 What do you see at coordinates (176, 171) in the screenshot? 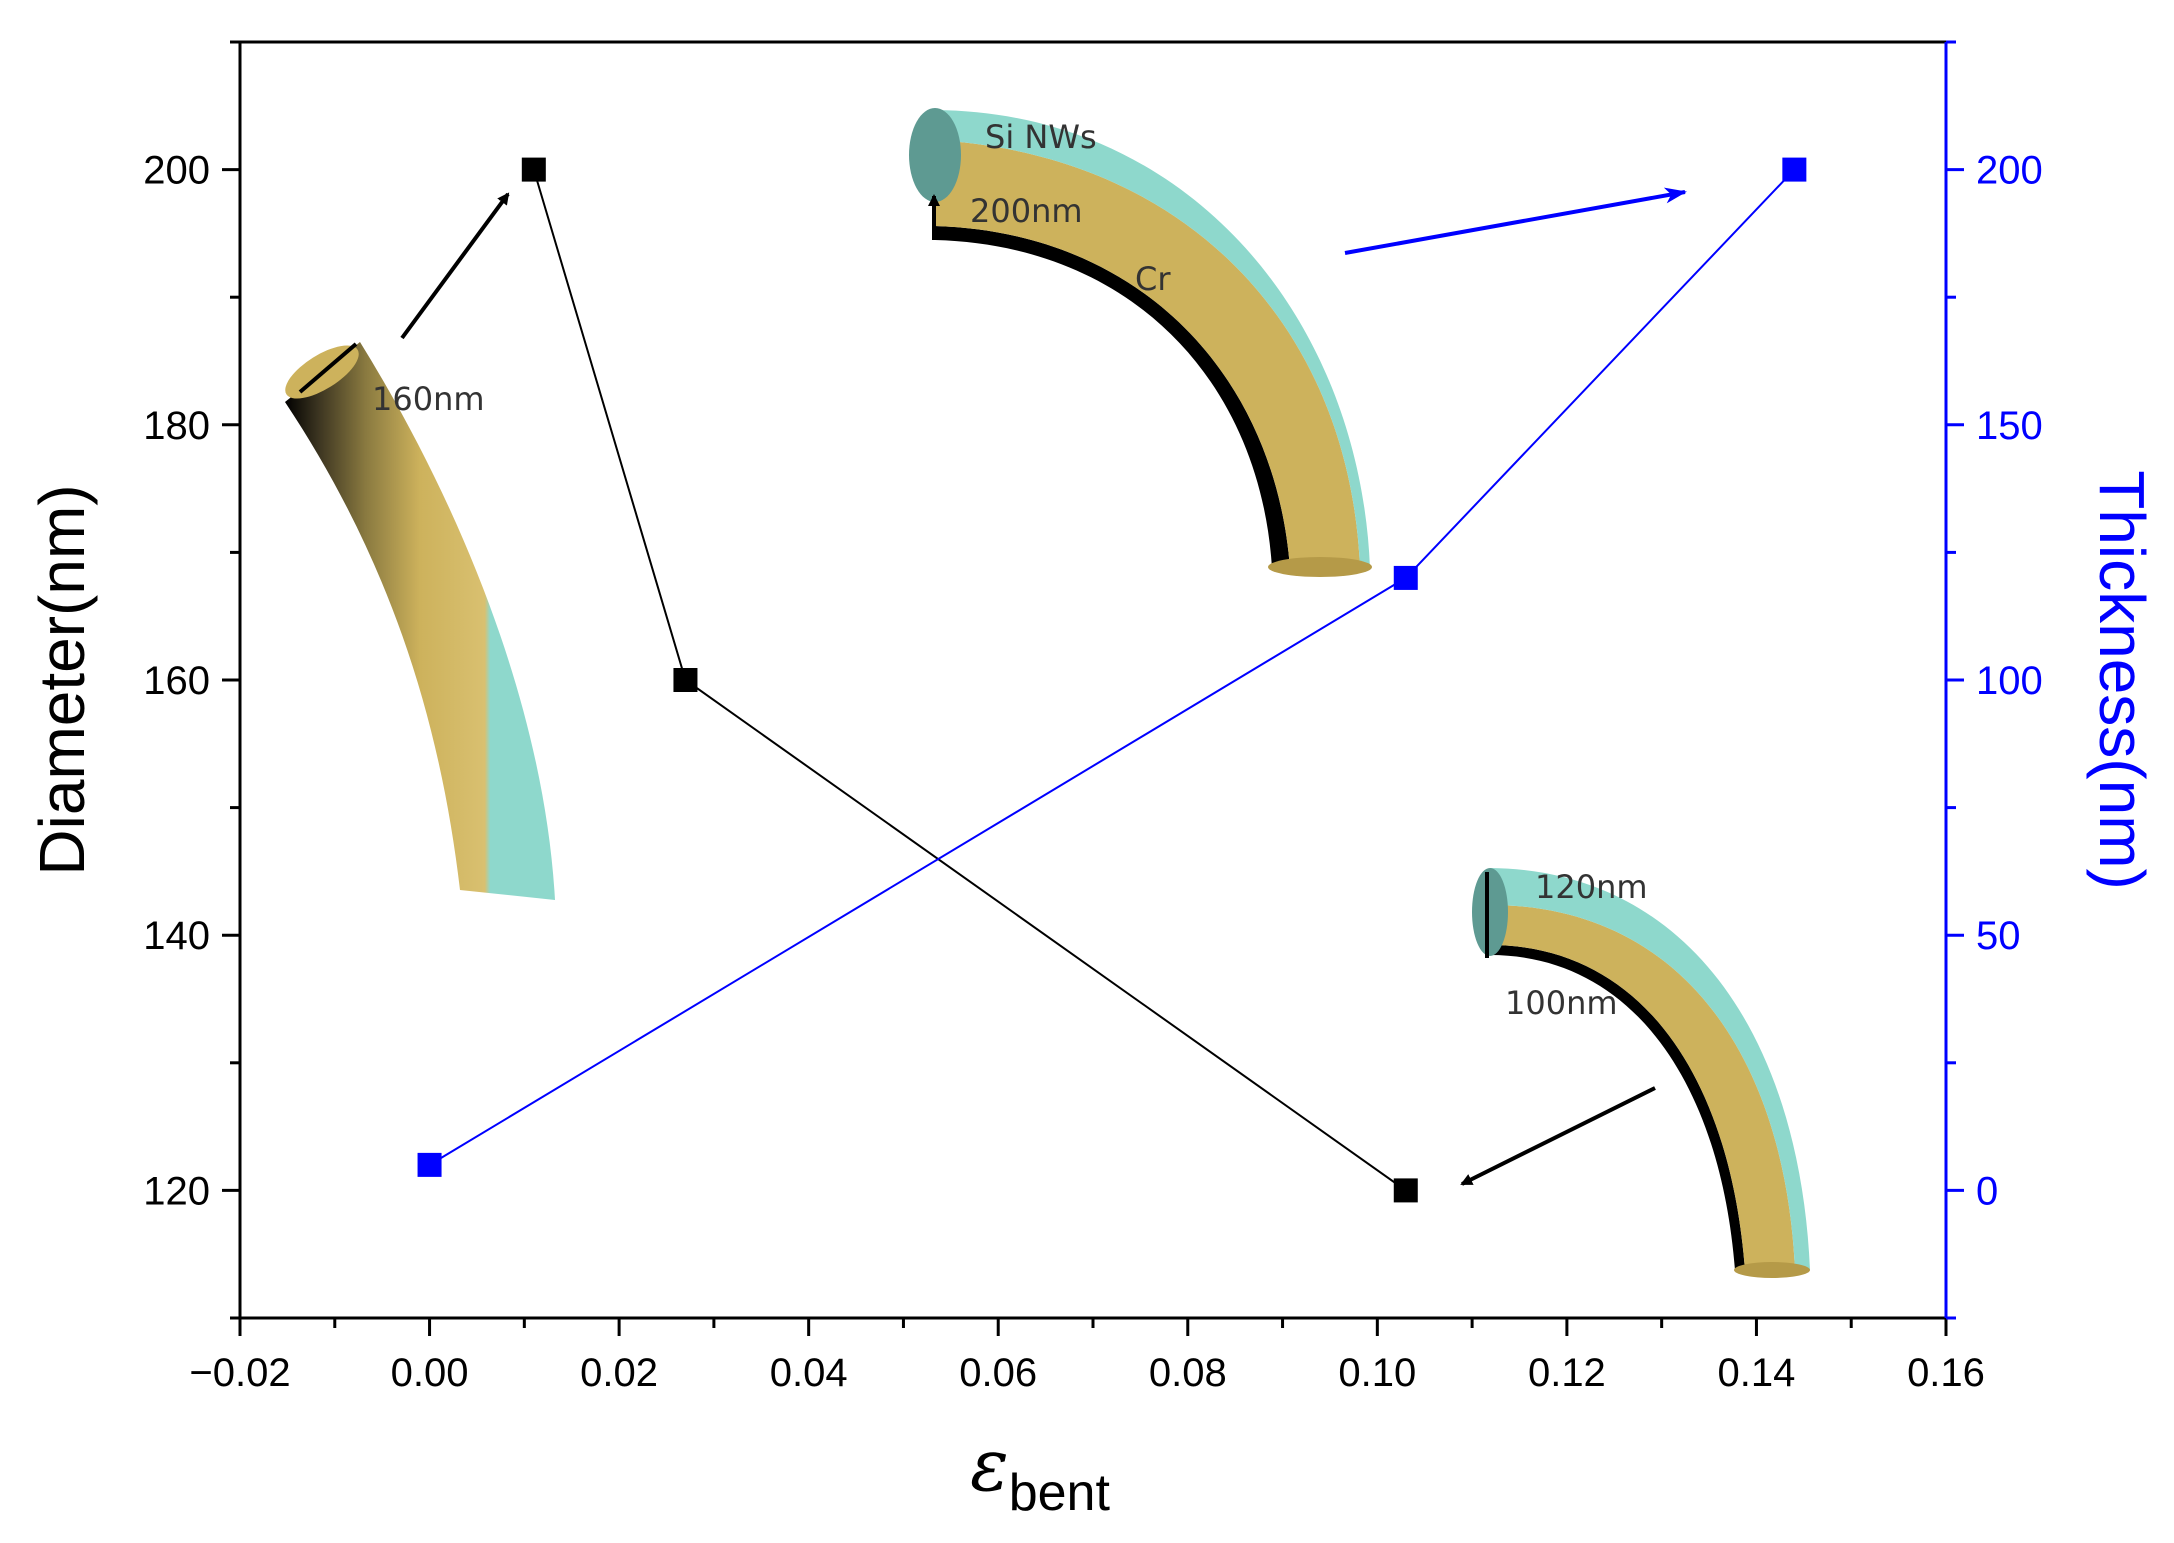
I see `y-tick-label: 200` at bounding box center [176, 171].